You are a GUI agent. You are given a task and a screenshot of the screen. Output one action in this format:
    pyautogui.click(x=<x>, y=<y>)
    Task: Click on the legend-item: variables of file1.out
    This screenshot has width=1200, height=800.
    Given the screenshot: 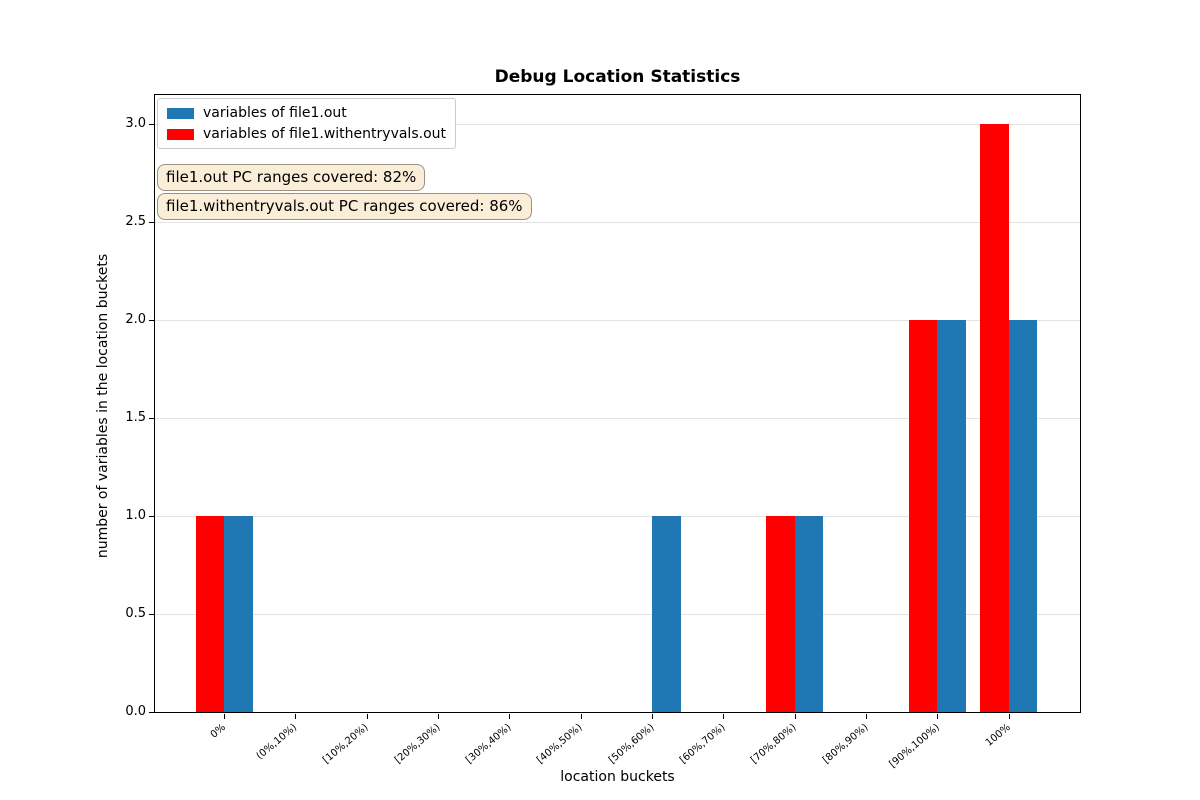 What is the action you would take?
    pyautogui.click(x=306, y=113)
    